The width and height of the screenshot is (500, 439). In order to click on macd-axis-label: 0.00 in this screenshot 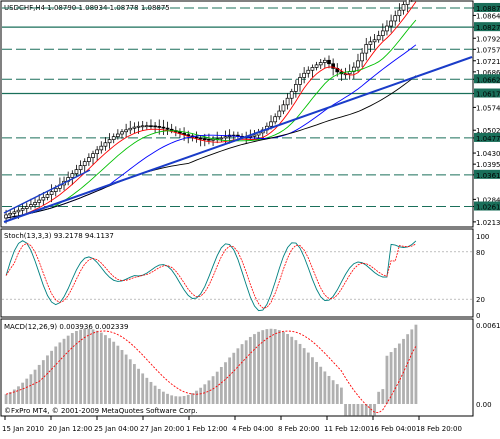, I will do `click(484, 405)`.